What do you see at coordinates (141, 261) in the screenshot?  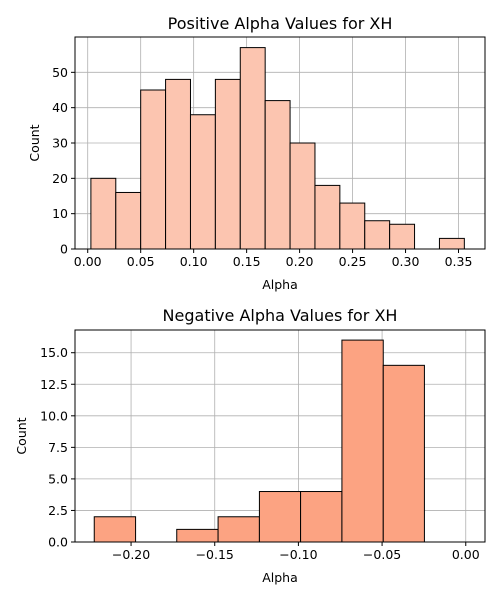 I see `x-tick-label: 0.05` at bounding box center [141, 261].